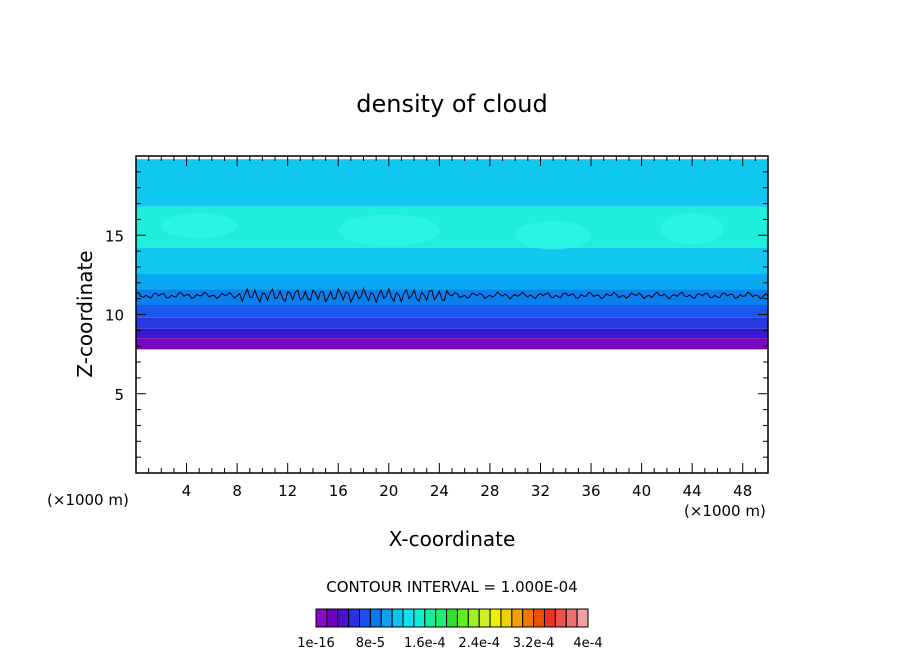  I want to click on y-tick-label: 5, so click(119, 395).